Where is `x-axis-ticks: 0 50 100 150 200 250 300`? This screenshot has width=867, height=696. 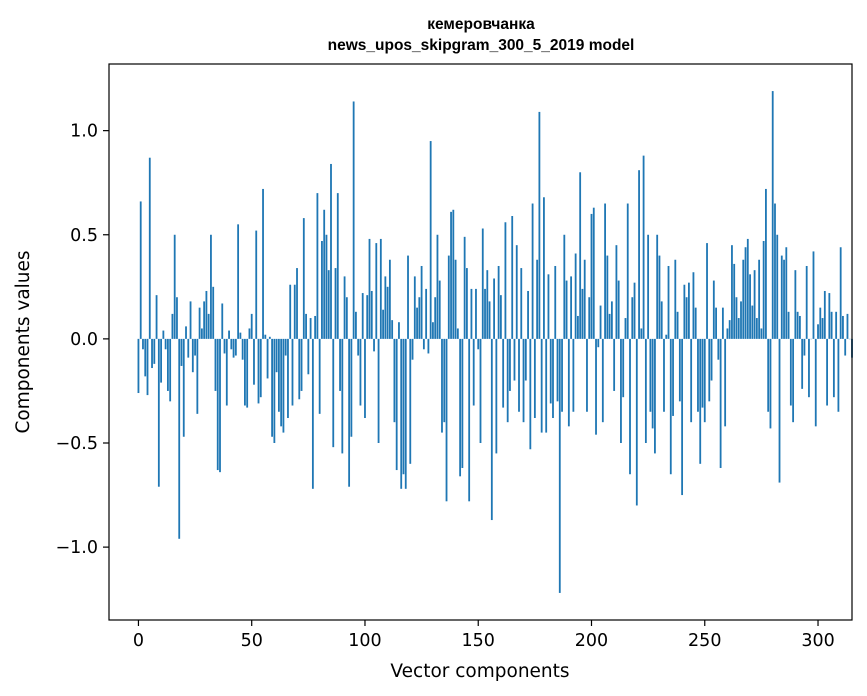
x-axis-ticks: 0 50 100 150 200 250 300 is located at coordinates (484, 635).